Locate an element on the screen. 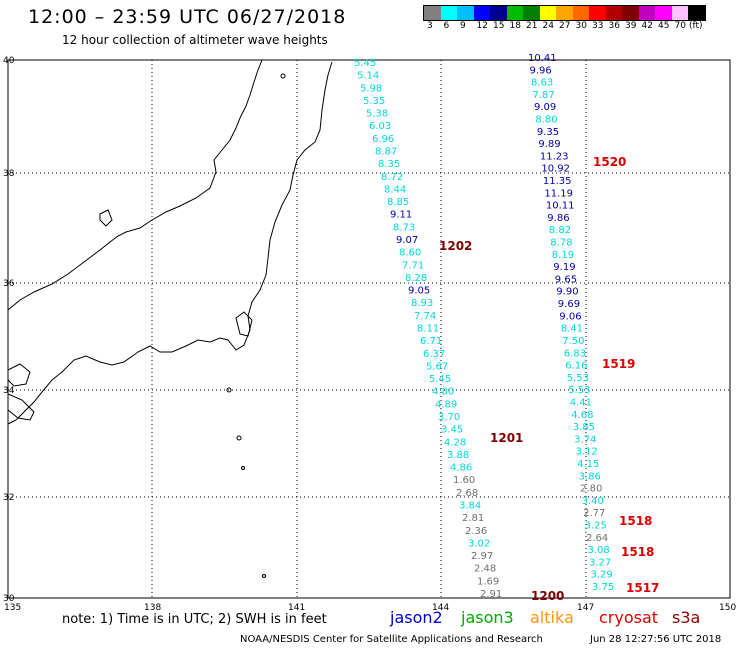 The height and width of the screenshot is (650, 740). wave-height-value: 2.80 is located at coordinates (591, 489).